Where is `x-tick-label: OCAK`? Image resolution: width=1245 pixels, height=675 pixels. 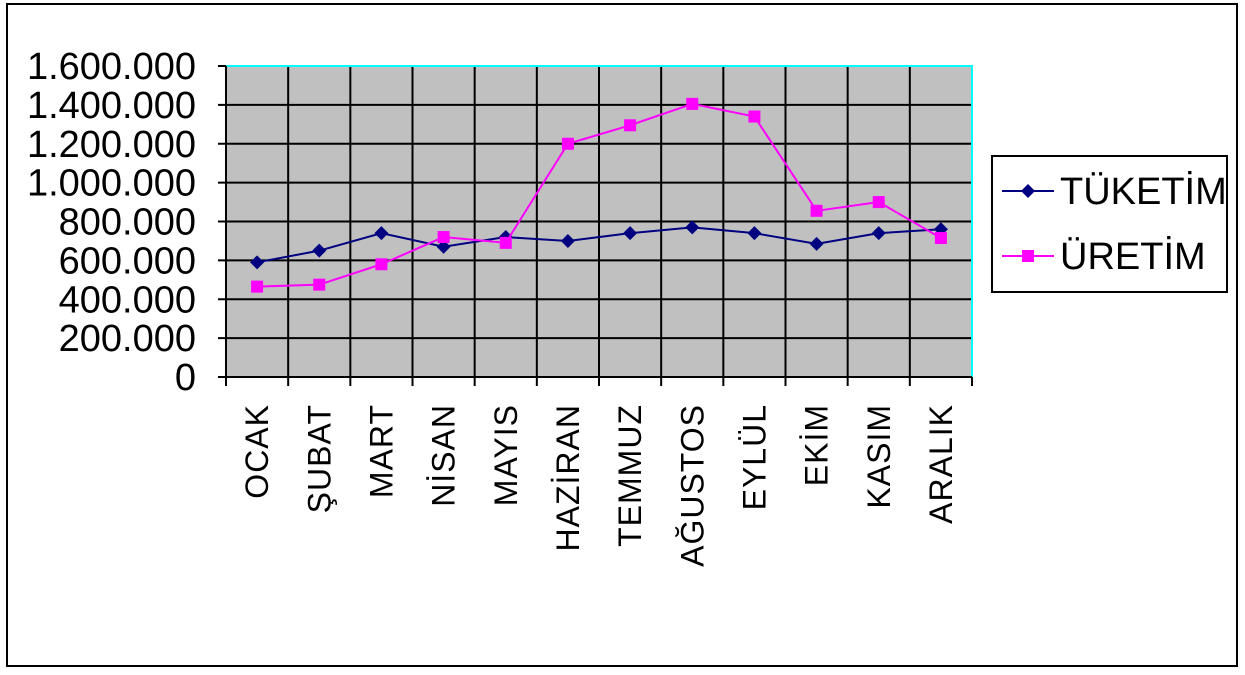
x-tick-label: OCAK is located at coordinates (257, 451).